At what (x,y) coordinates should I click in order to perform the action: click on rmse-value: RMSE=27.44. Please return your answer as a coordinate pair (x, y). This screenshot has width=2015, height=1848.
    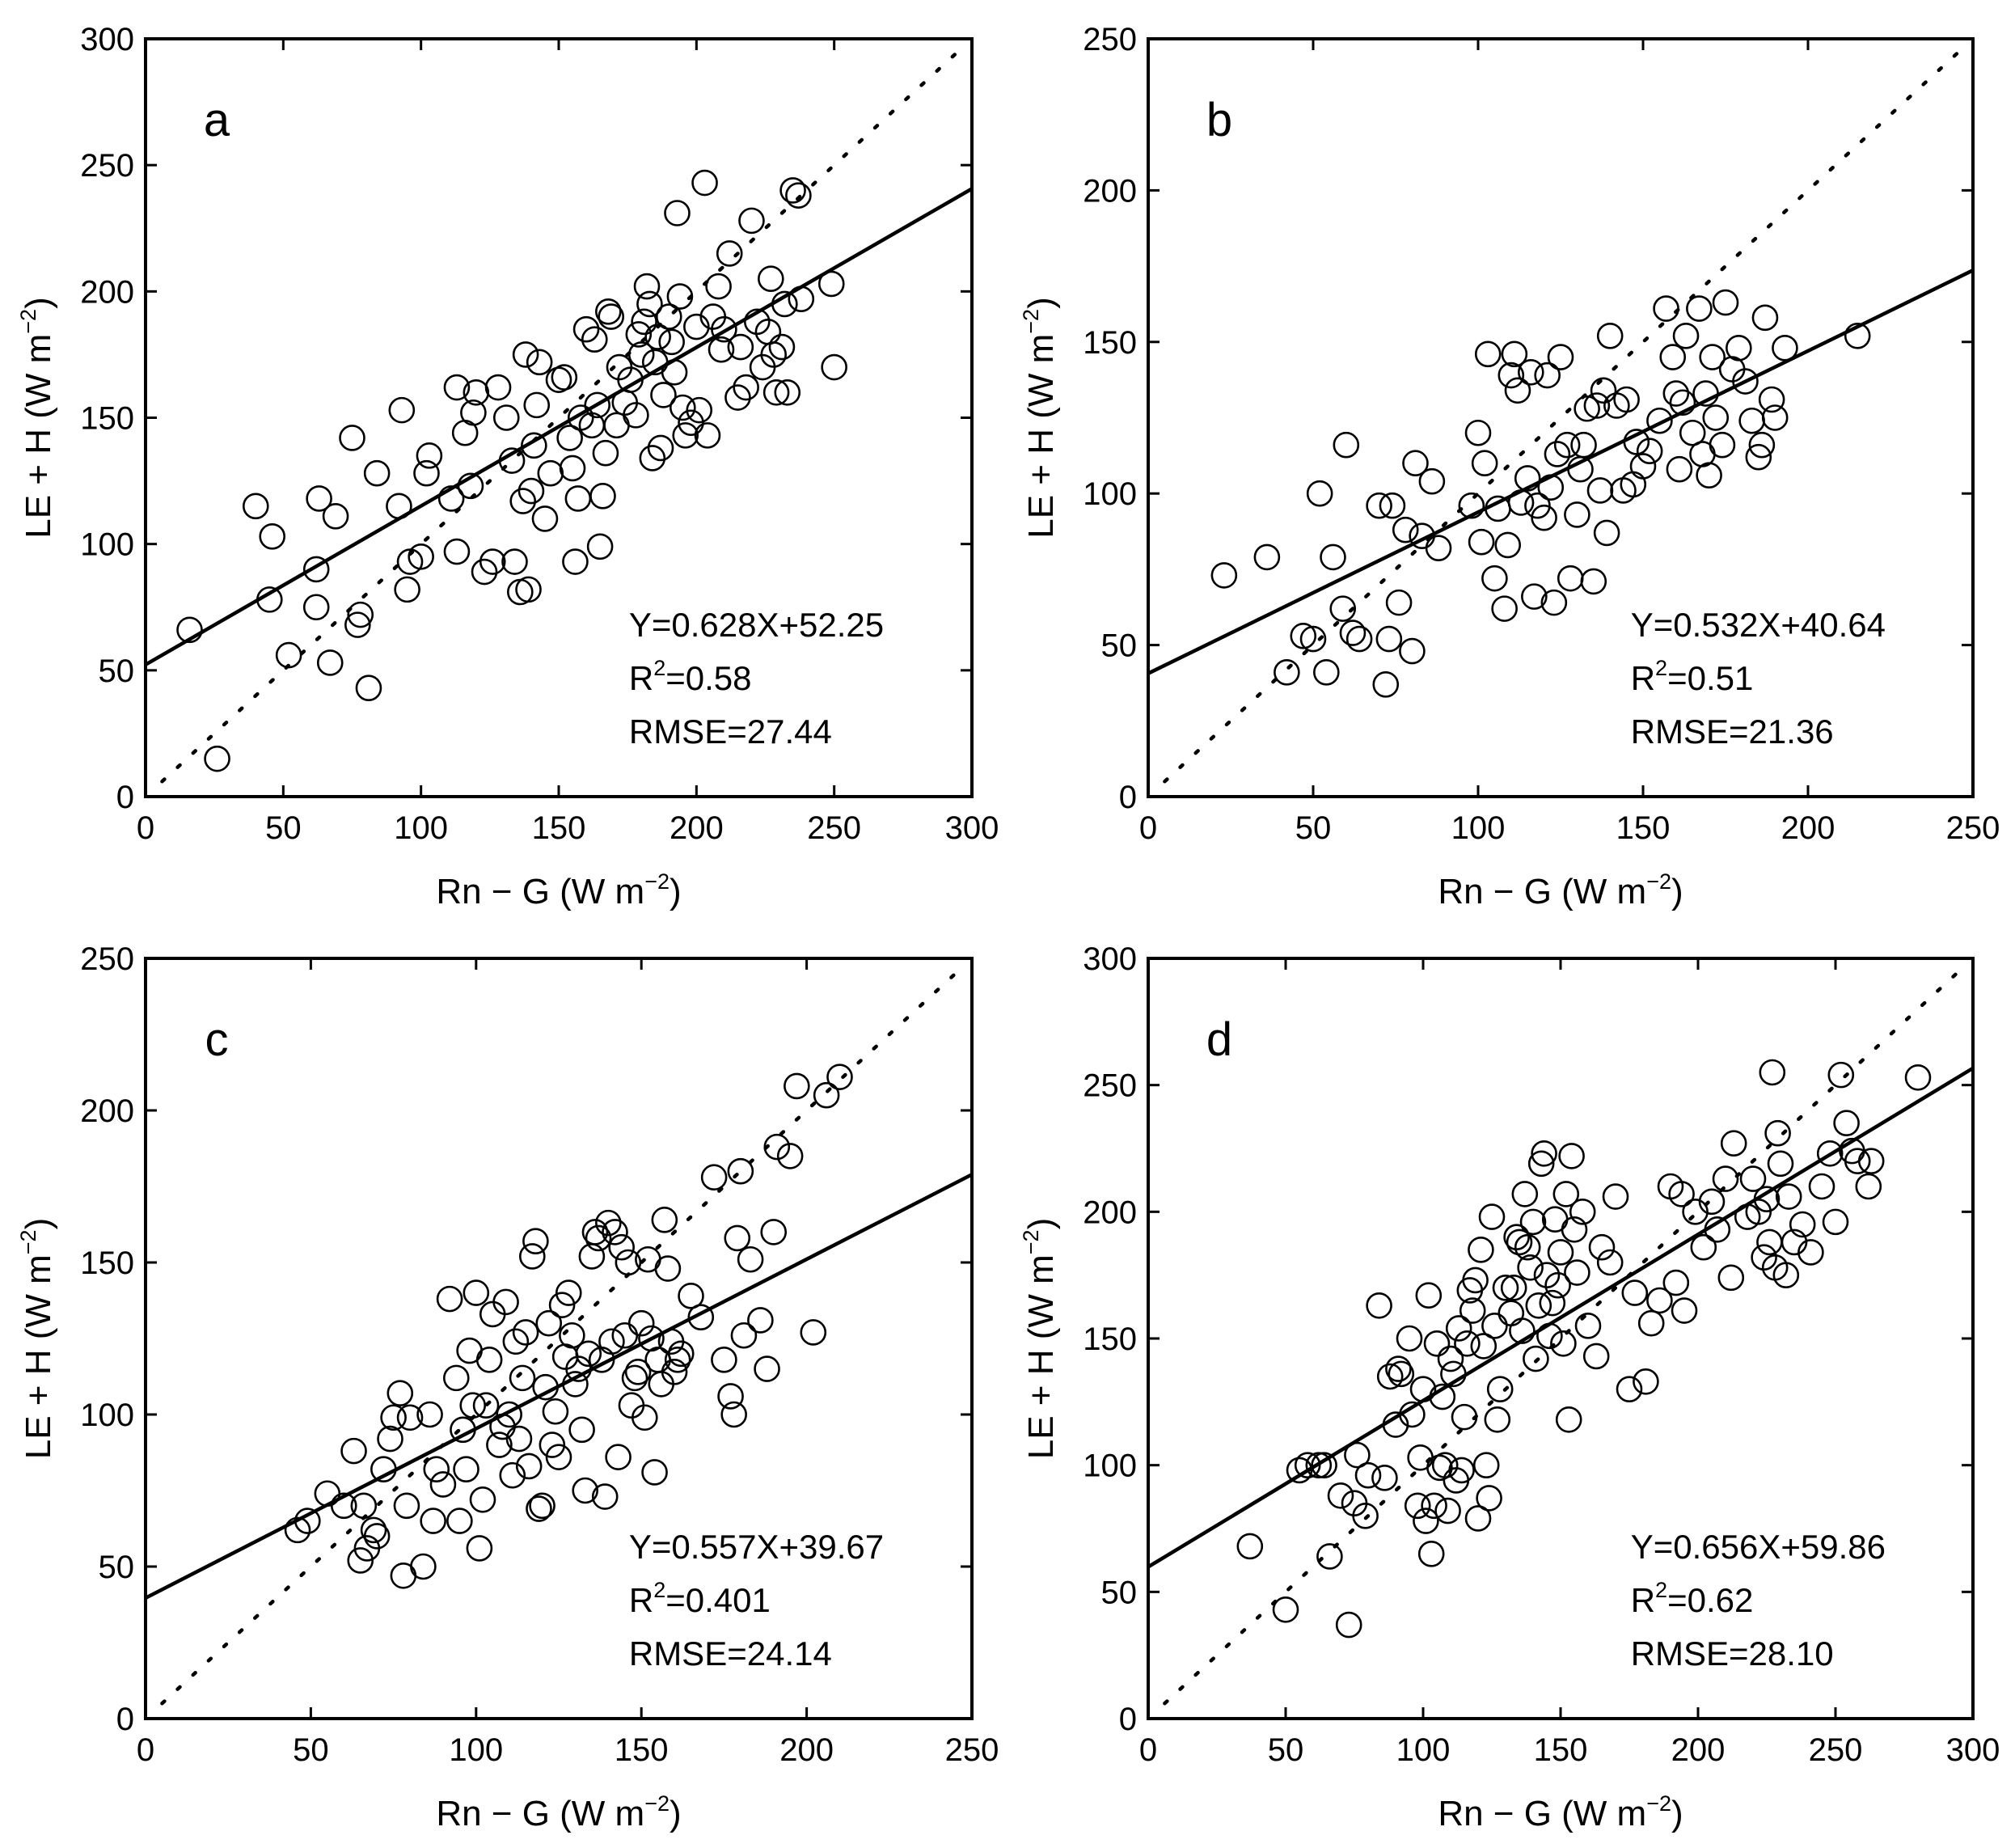
    Looking at the image, I should click on (730, 732).